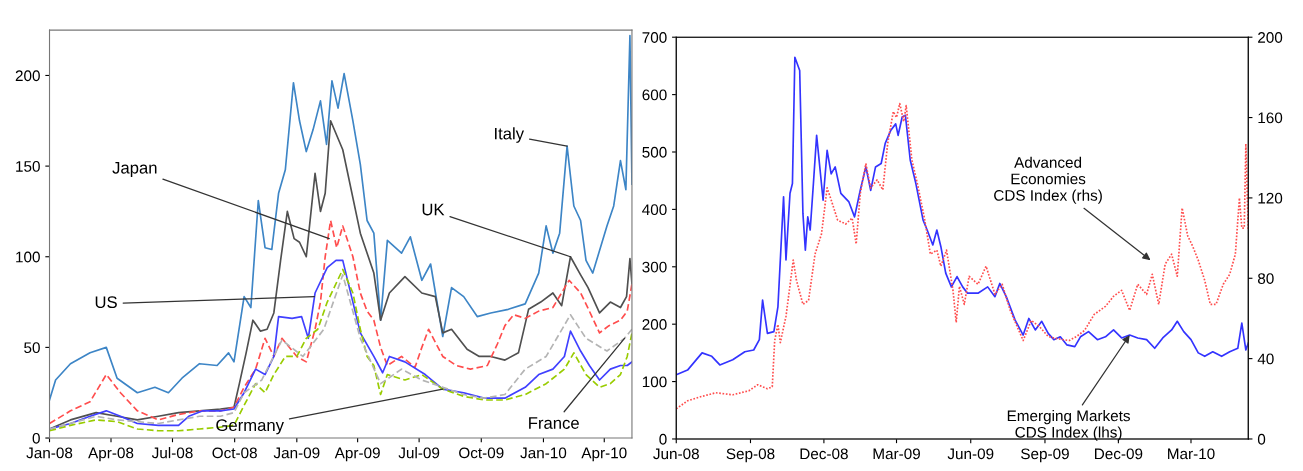 The image size is (1303, 471). Describe the element at coordinates (1119, 454) in the screenshot. I see `x-tick-label: Dec-09` at that location.